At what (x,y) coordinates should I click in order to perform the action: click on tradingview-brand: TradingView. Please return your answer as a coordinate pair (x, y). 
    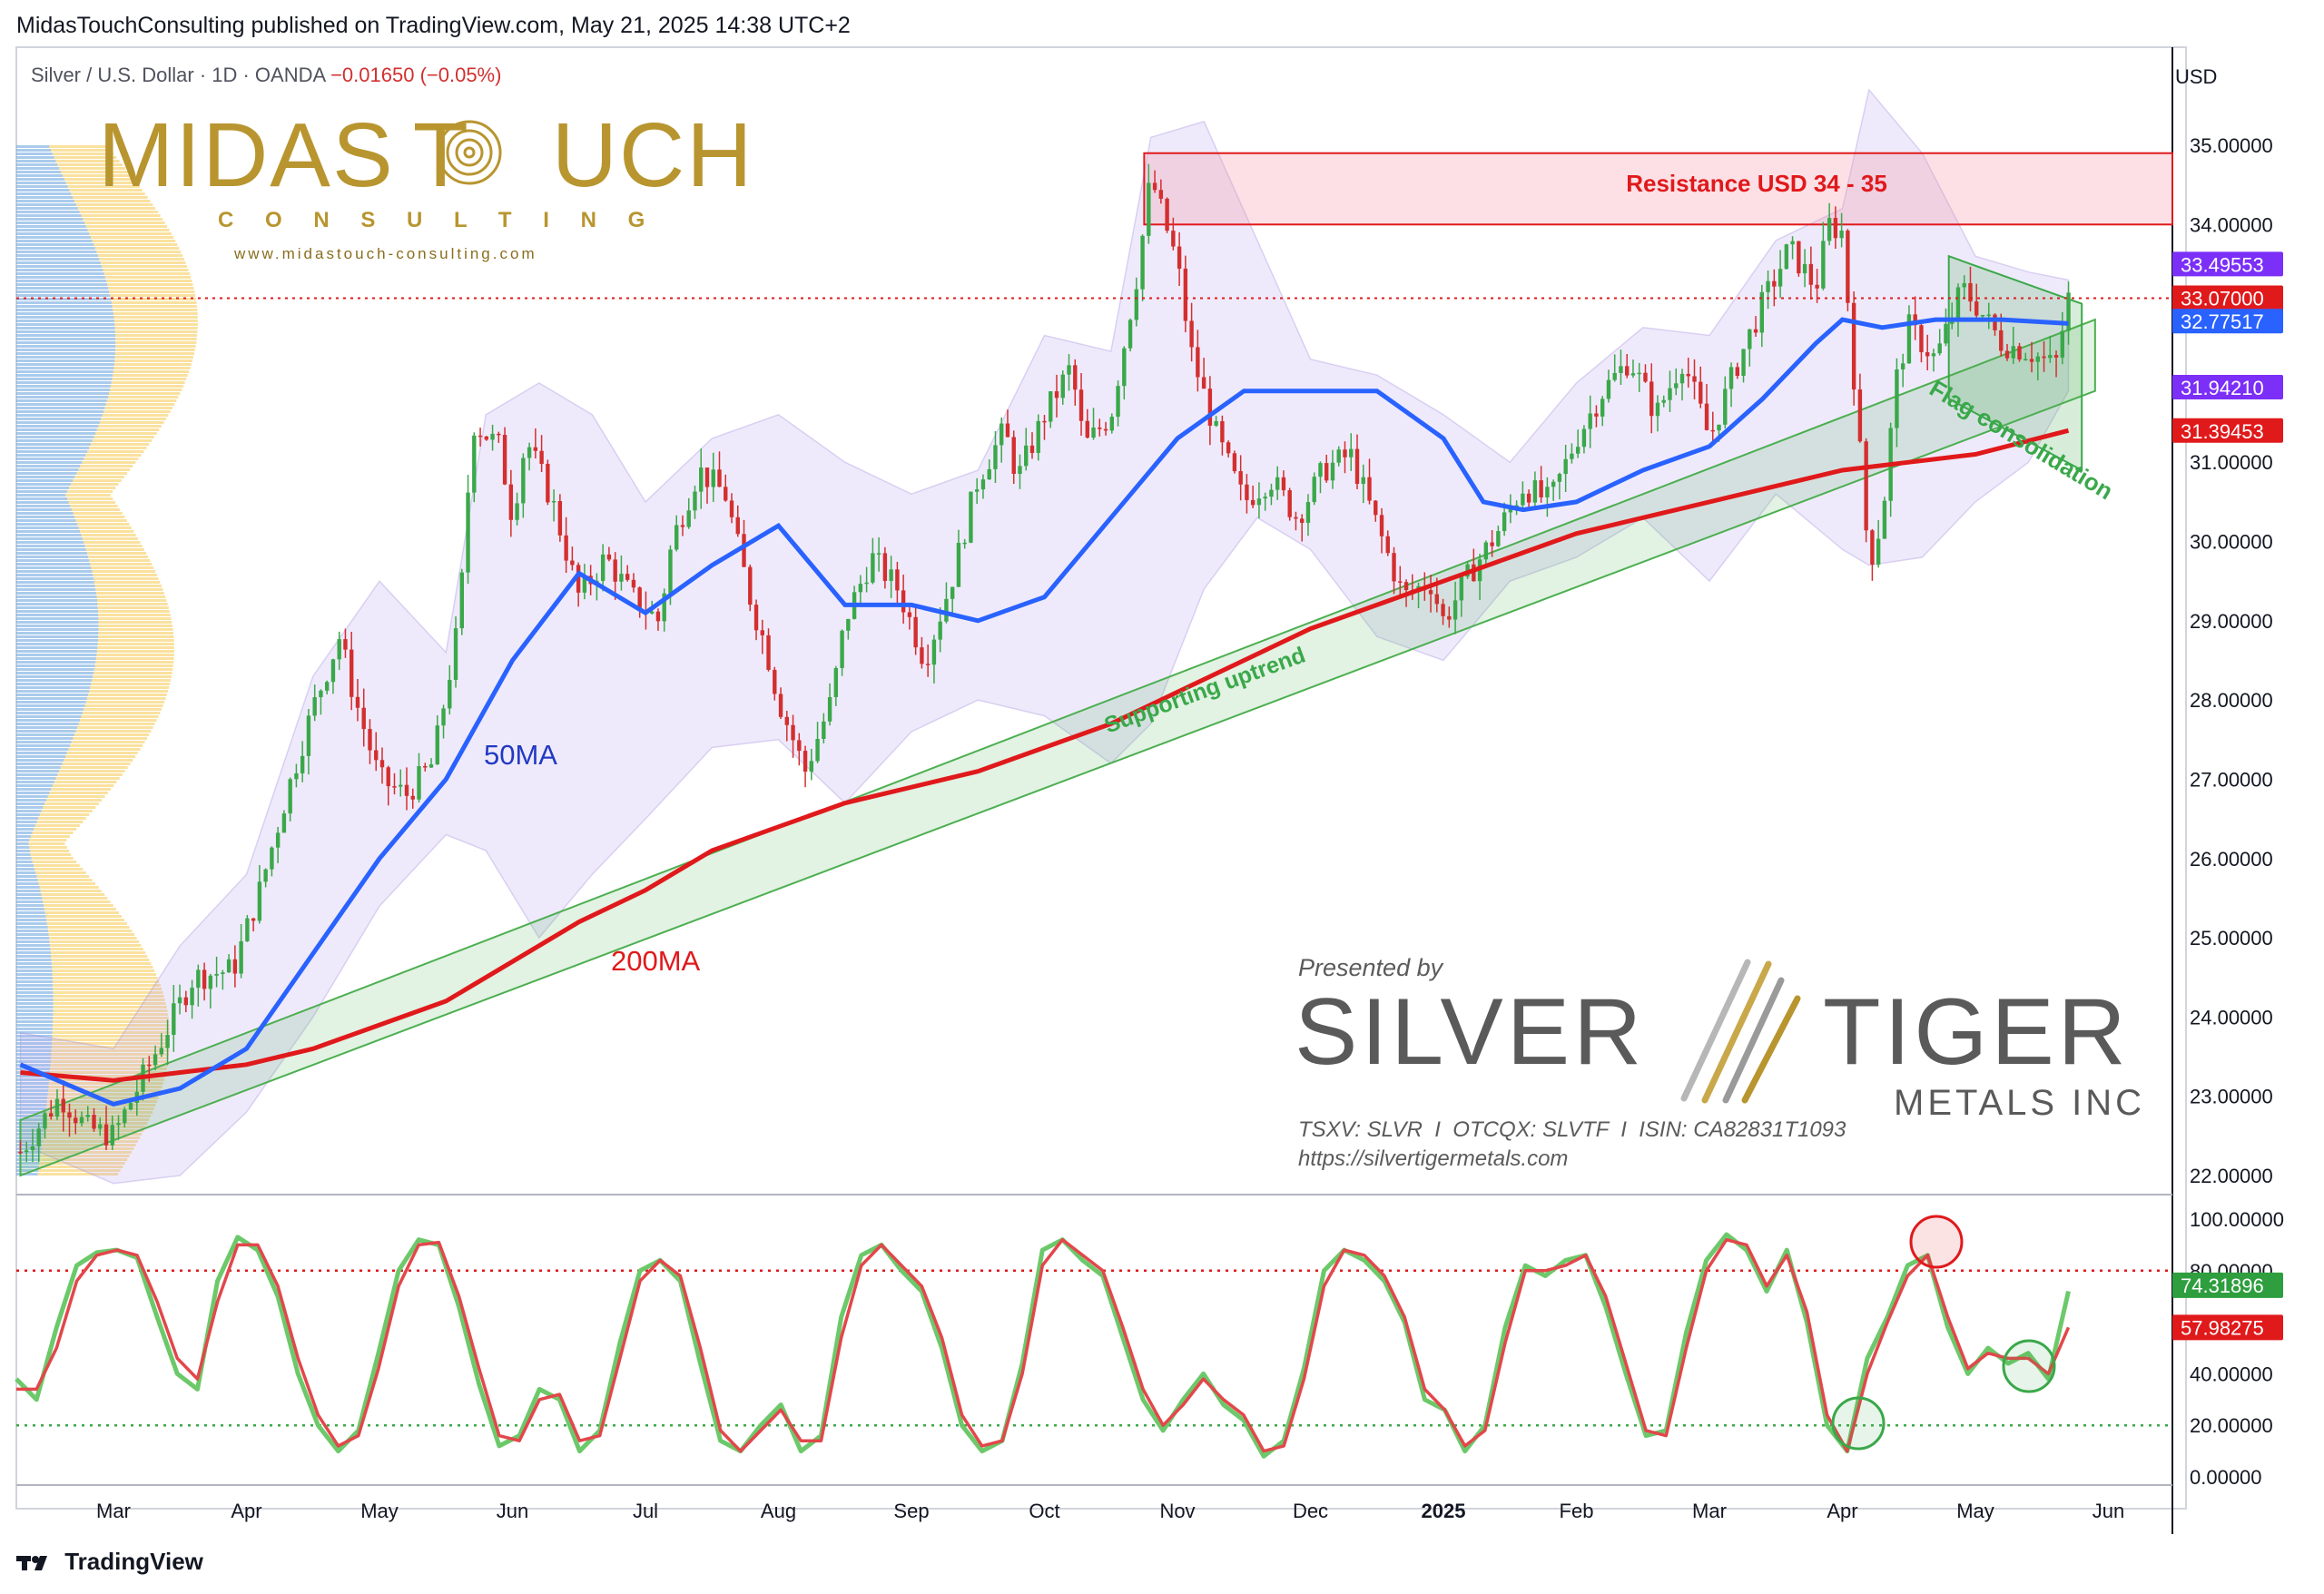
    Looking at the image, I should click on (109, 1562).